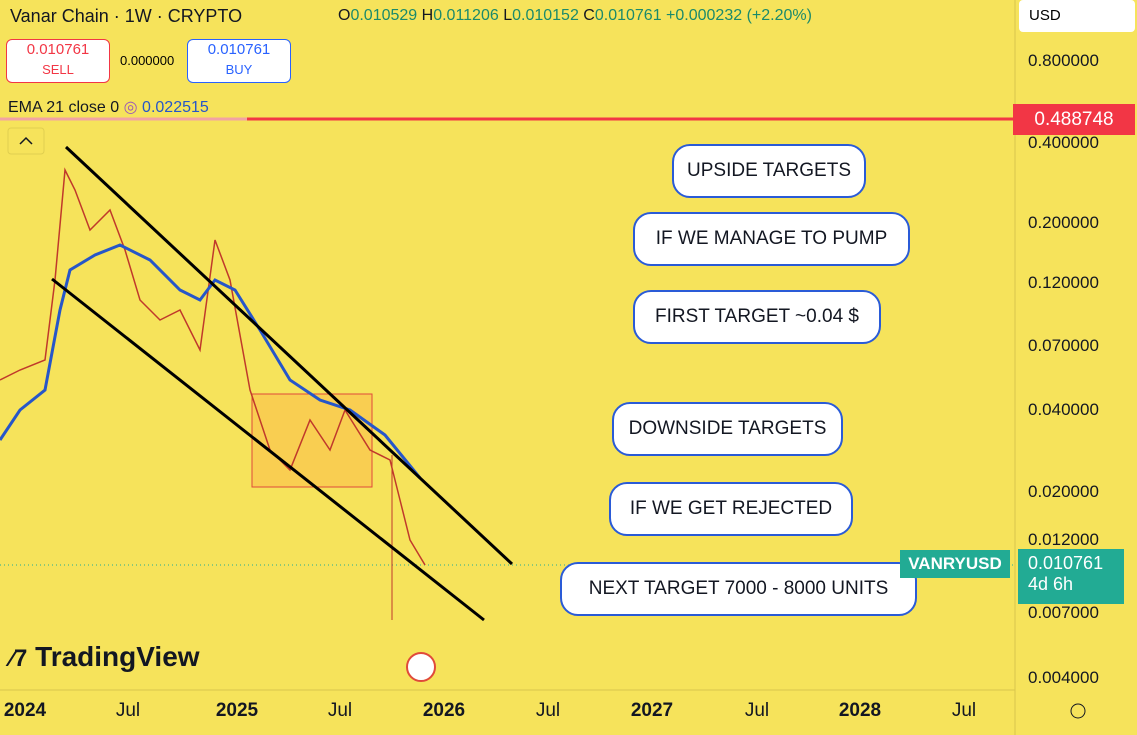 Image resolution: width=1137 pixels, height=735 pixels. What do you see at coordinates (757, 317) in the screenshot?
I see `annotation: FIRST TARGET ~0.04 $` at bounding box center [757, 317].